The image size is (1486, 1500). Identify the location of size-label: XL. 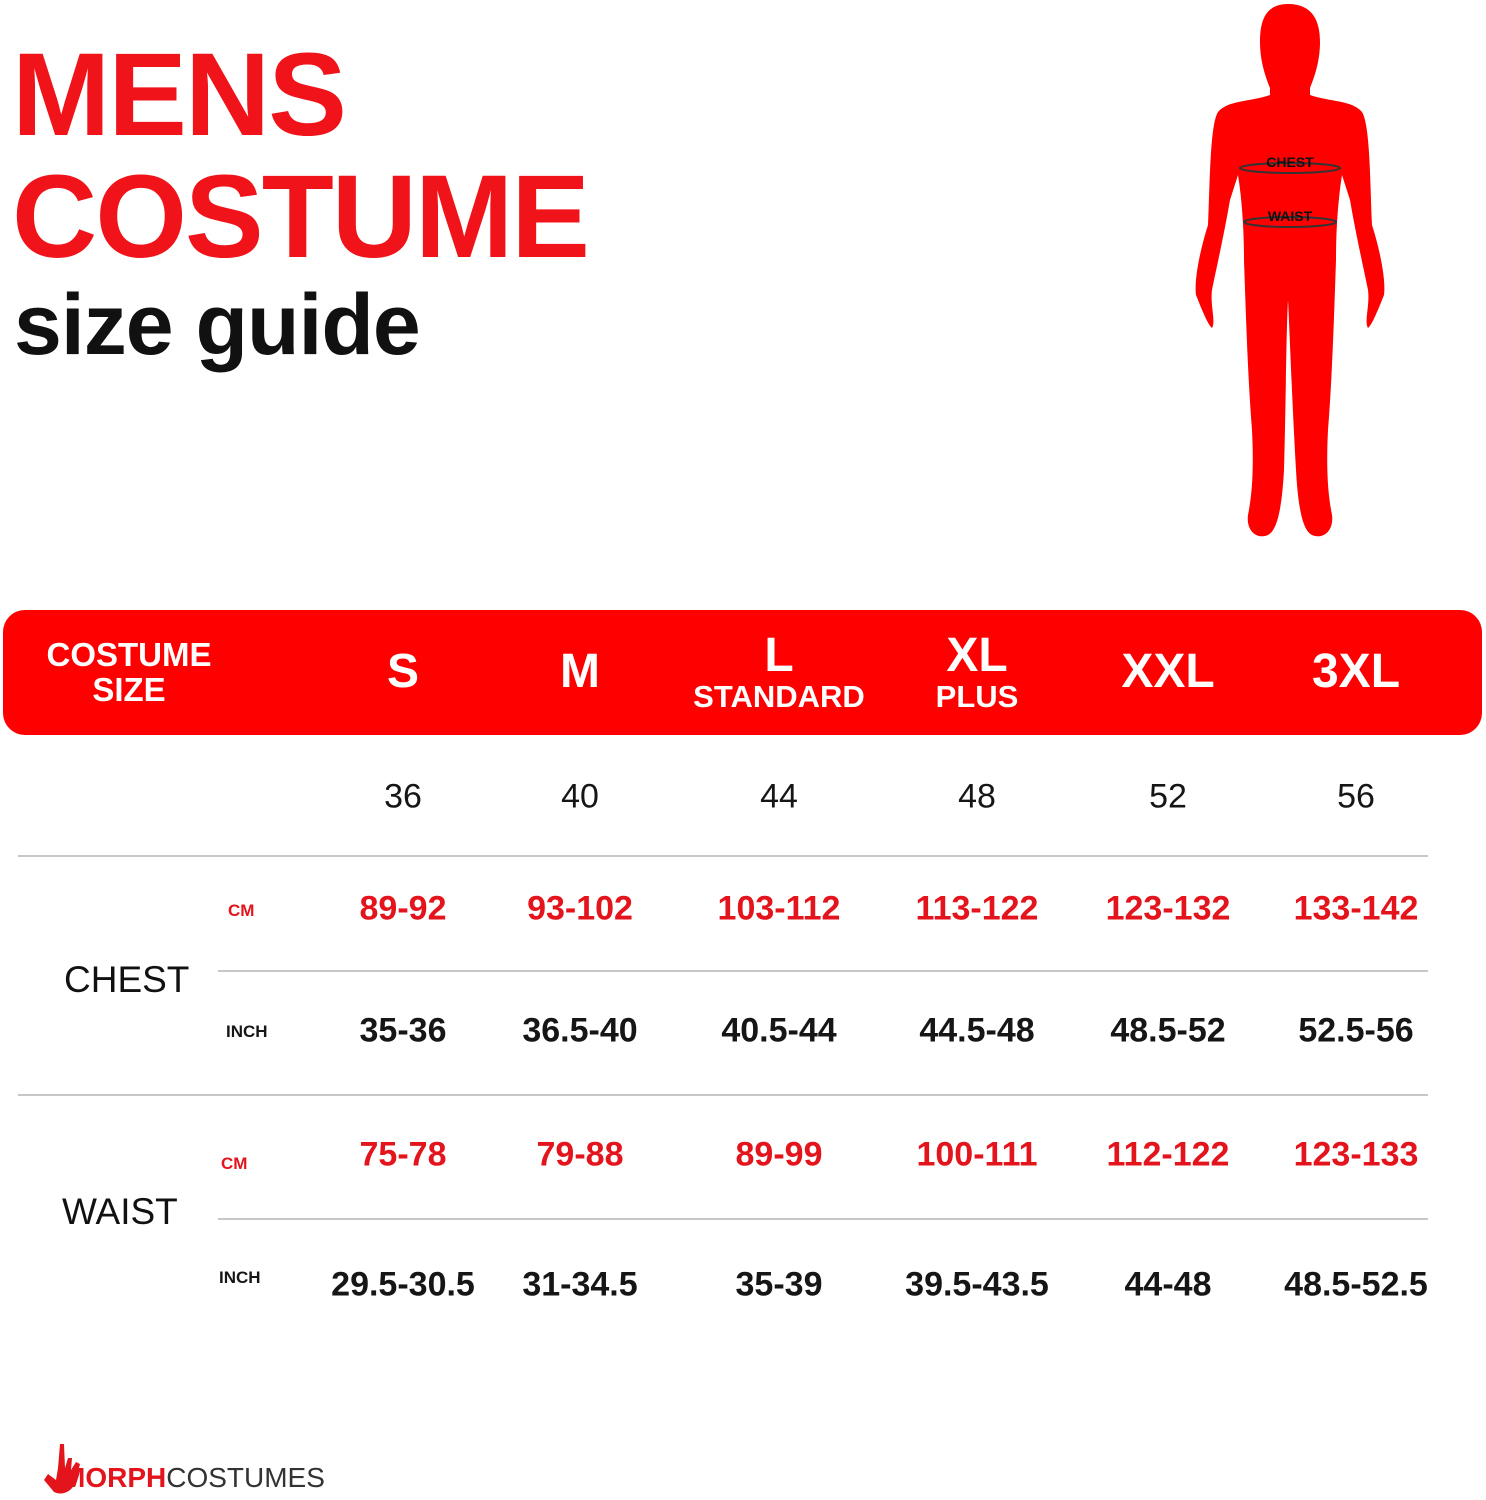
(977, 656).